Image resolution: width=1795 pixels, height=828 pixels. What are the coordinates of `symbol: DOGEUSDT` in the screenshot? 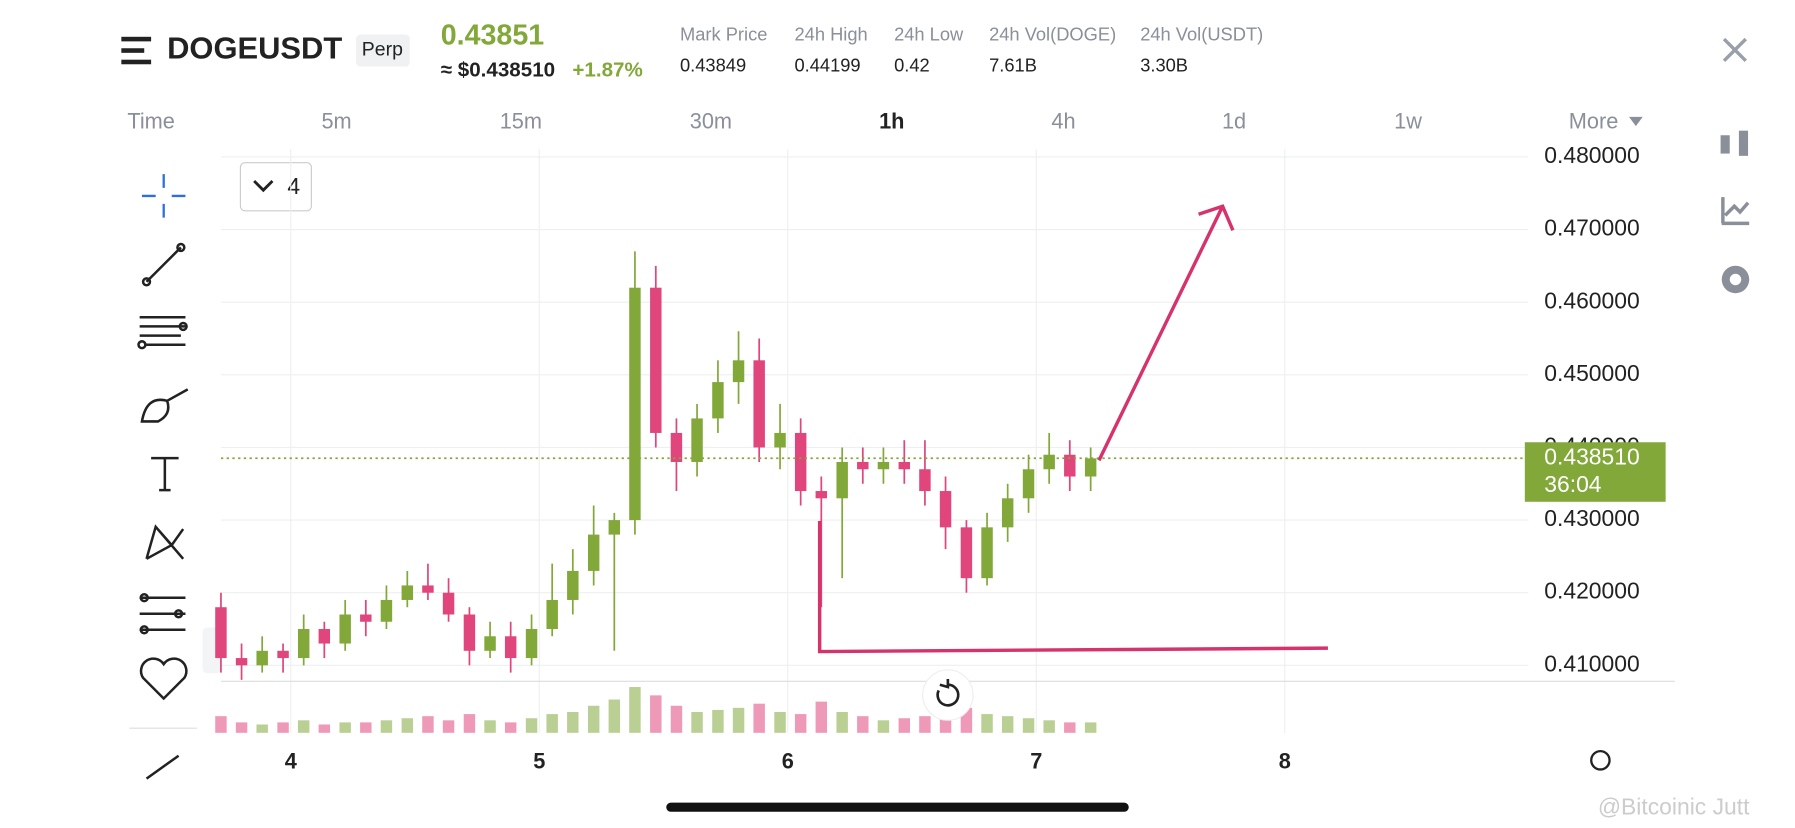 It's located at (254, 48).